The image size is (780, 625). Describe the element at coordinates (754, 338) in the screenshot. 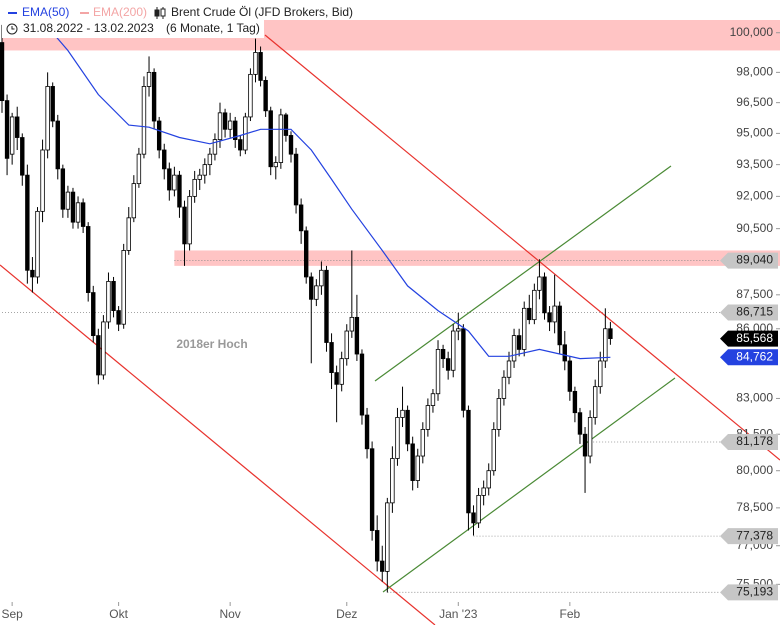

I see `price-label: 85,568` at that location.